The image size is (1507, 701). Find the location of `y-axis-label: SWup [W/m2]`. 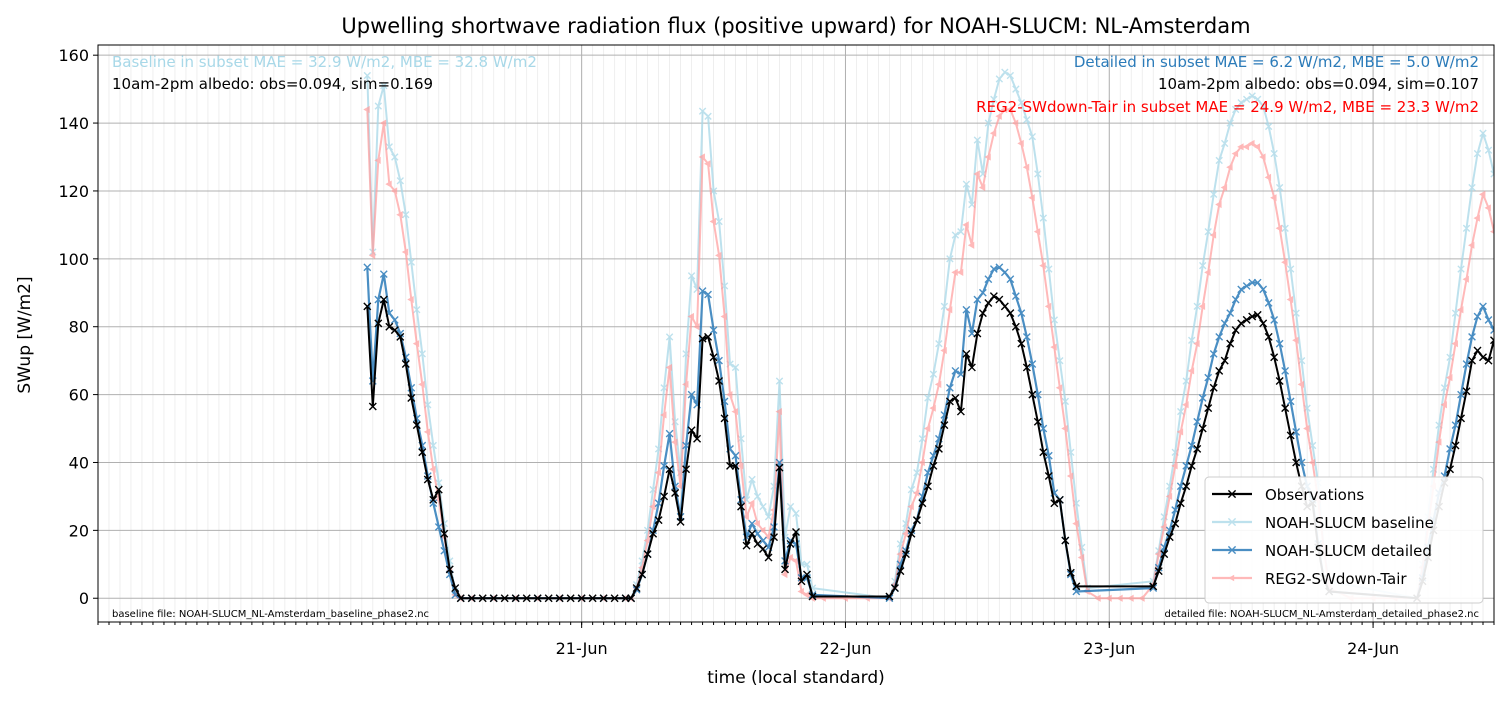

y-axis-label: SWup [W/m2] is located at coordinates (25, 334).